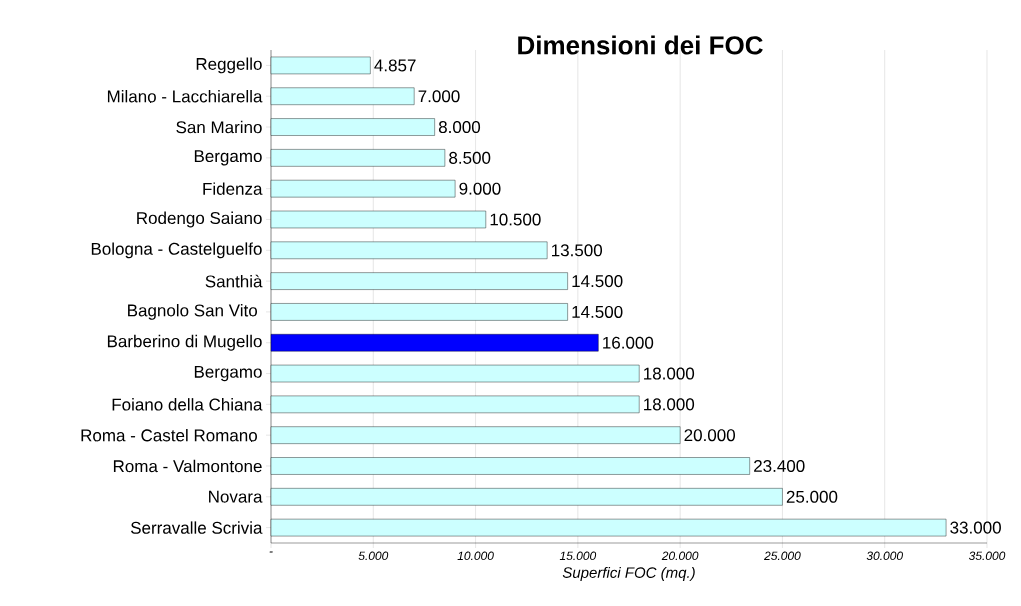 The height and width of the screenshot is (606, 1021). Describe the element at coordinates (779, 466) in the screenshot. I see `data-label: 23.400` at that location.